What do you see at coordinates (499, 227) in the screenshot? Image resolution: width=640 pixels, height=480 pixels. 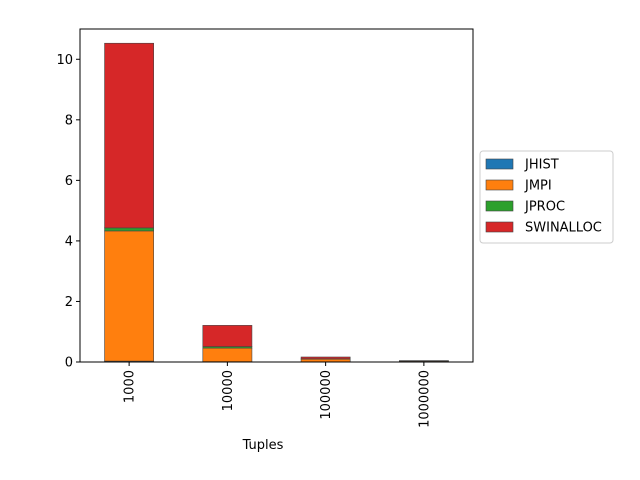 I see `legend-swatch-swinalloc` at bounding box center [499, 227].